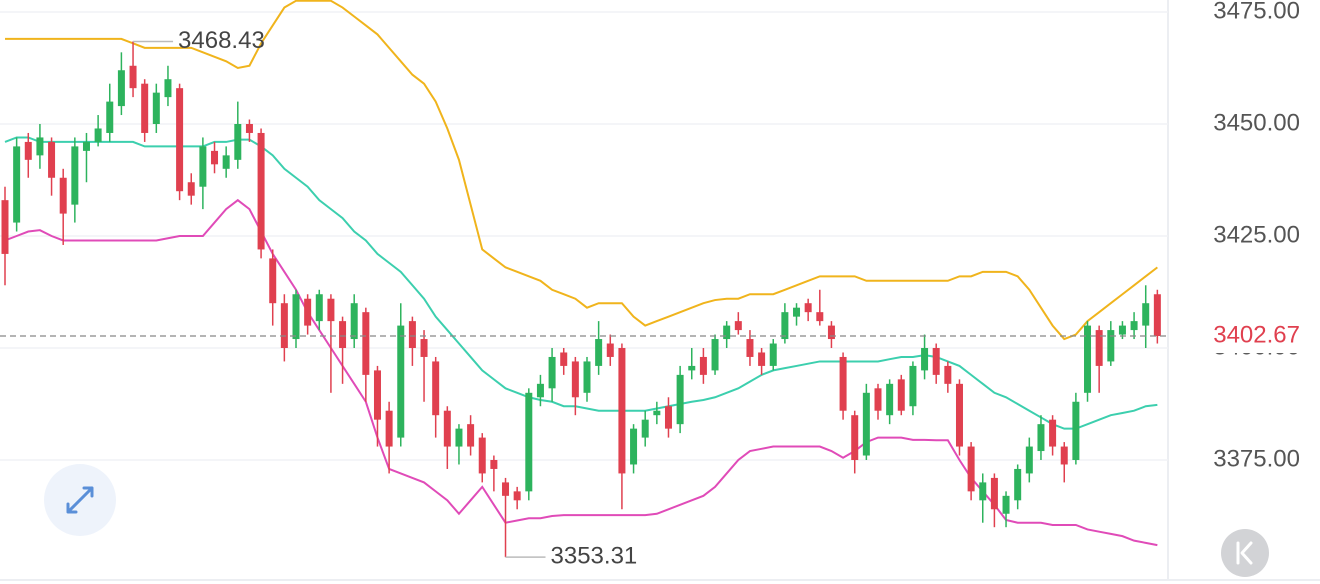  I want to click on last-price-bg, so click(1250, 336).